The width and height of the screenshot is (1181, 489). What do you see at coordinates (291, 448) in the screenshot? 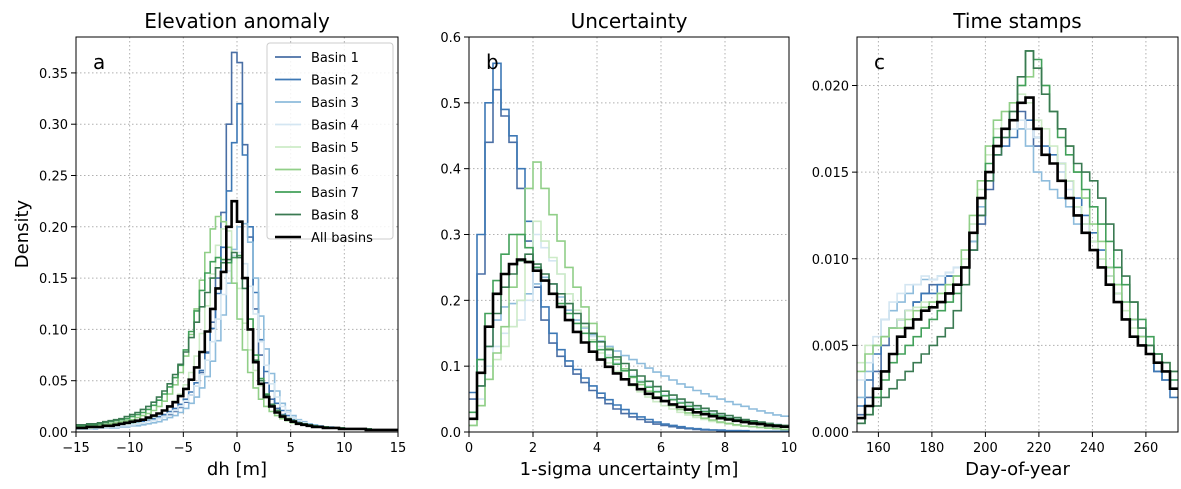
I see `x-tick-label: 5` at bounding box center [291, 448].